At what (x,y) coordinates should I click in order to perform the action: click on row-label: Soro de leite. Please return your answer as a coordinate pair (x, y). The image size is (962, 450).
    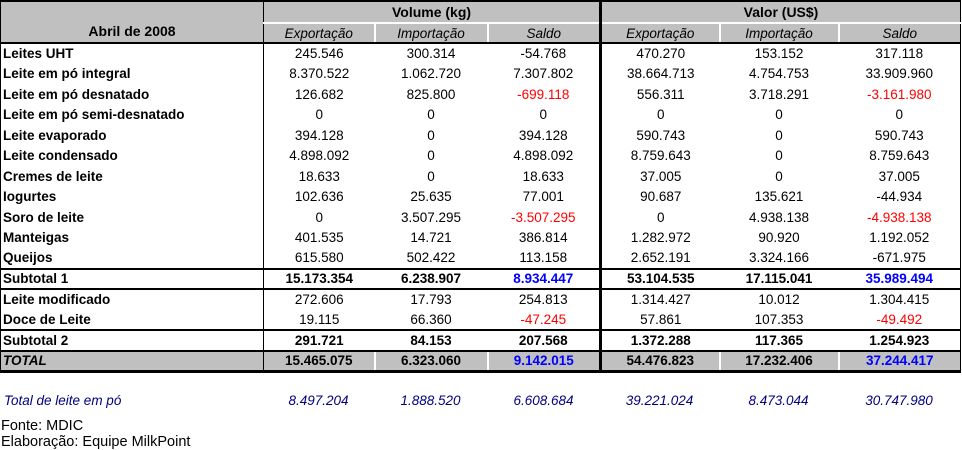
    Looking at the image, I should click on (44, 217).